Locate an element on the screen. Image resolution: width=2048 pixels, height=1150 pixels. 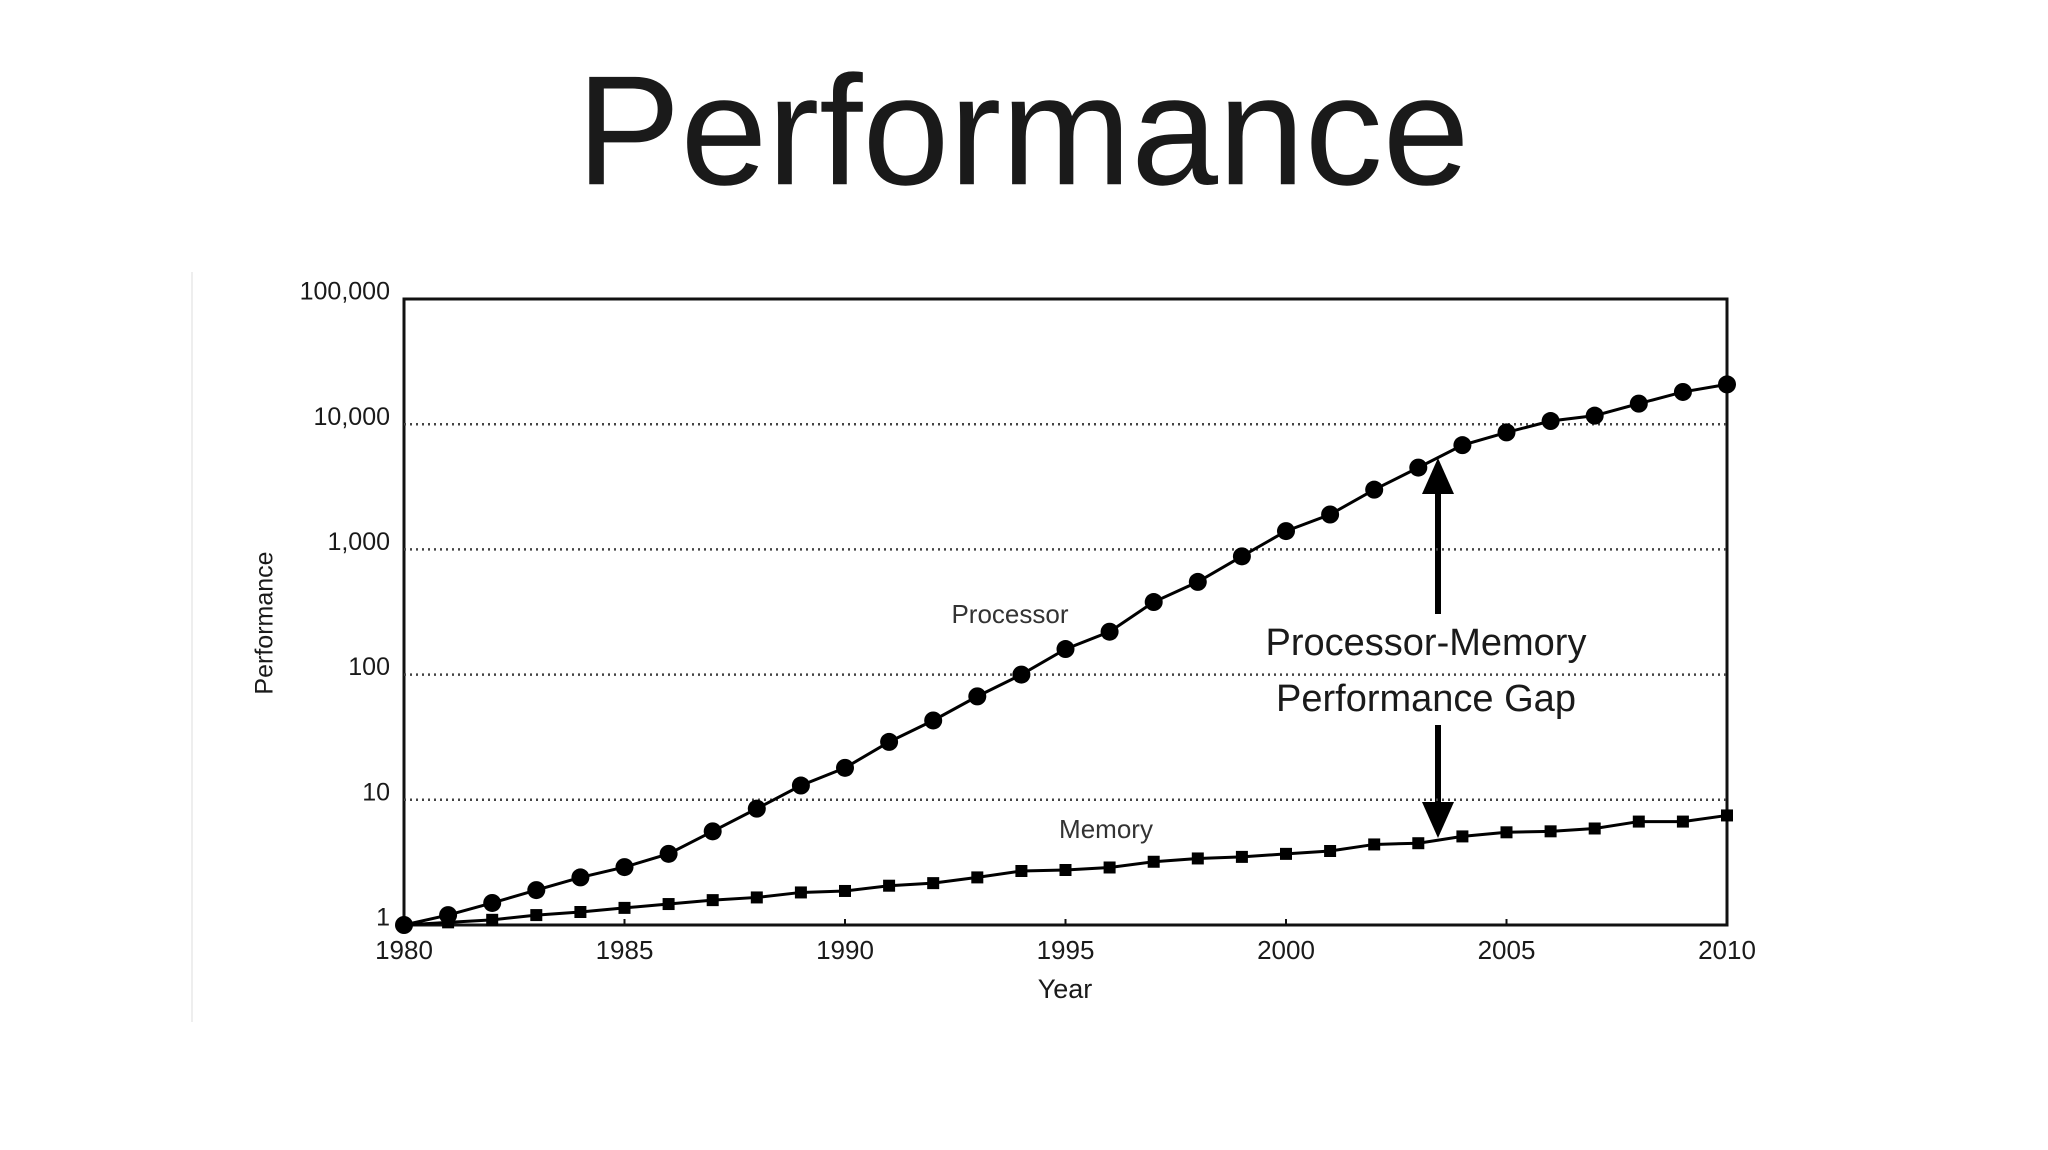
series is located at coordinates (1065, 870).